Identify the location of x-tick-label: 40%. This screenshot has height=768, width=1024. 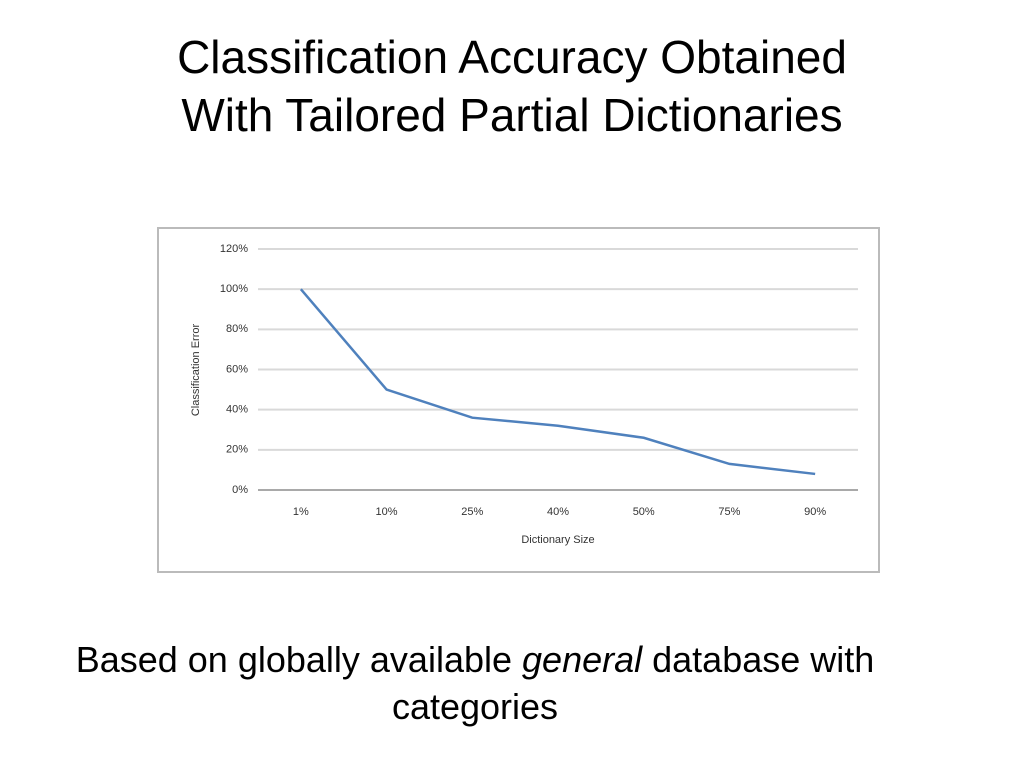
(558, 512).